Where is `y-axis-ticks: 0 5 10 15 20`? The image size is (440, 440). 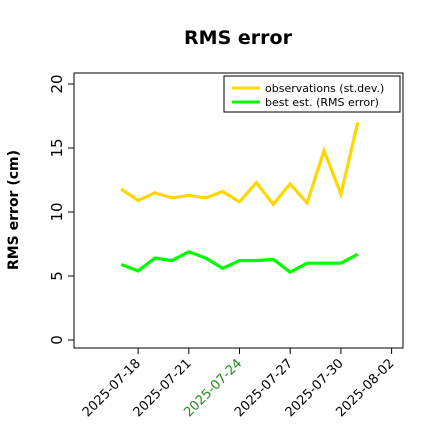 y-axis-ticks: 0 5 10 15 20 is located at coordinates (61, 209).